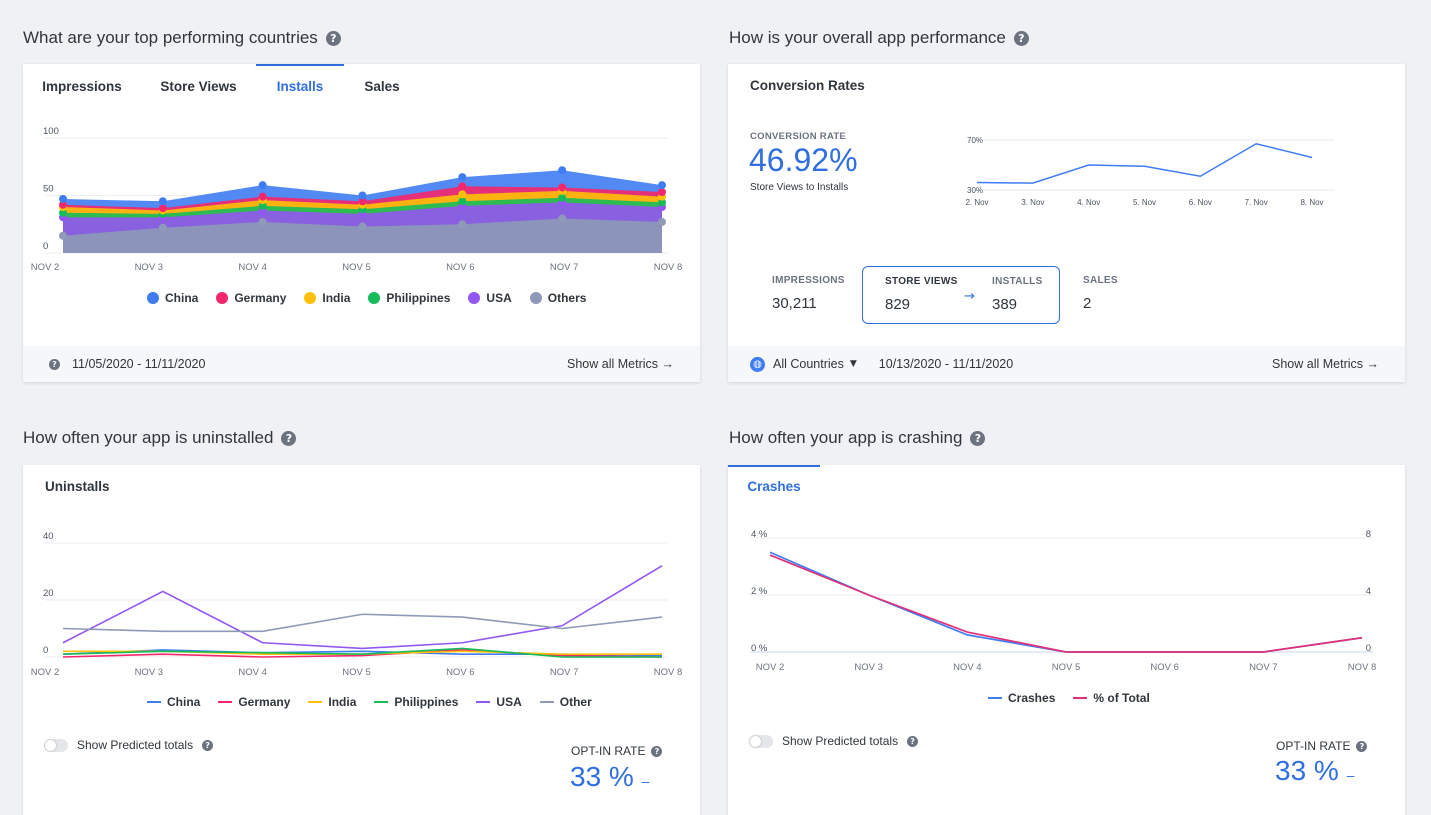 This screenshot has height=815, width=1431. Describe the element at coordinates (336, 298) in the screenshot. I see `legend-label: India` at that location.